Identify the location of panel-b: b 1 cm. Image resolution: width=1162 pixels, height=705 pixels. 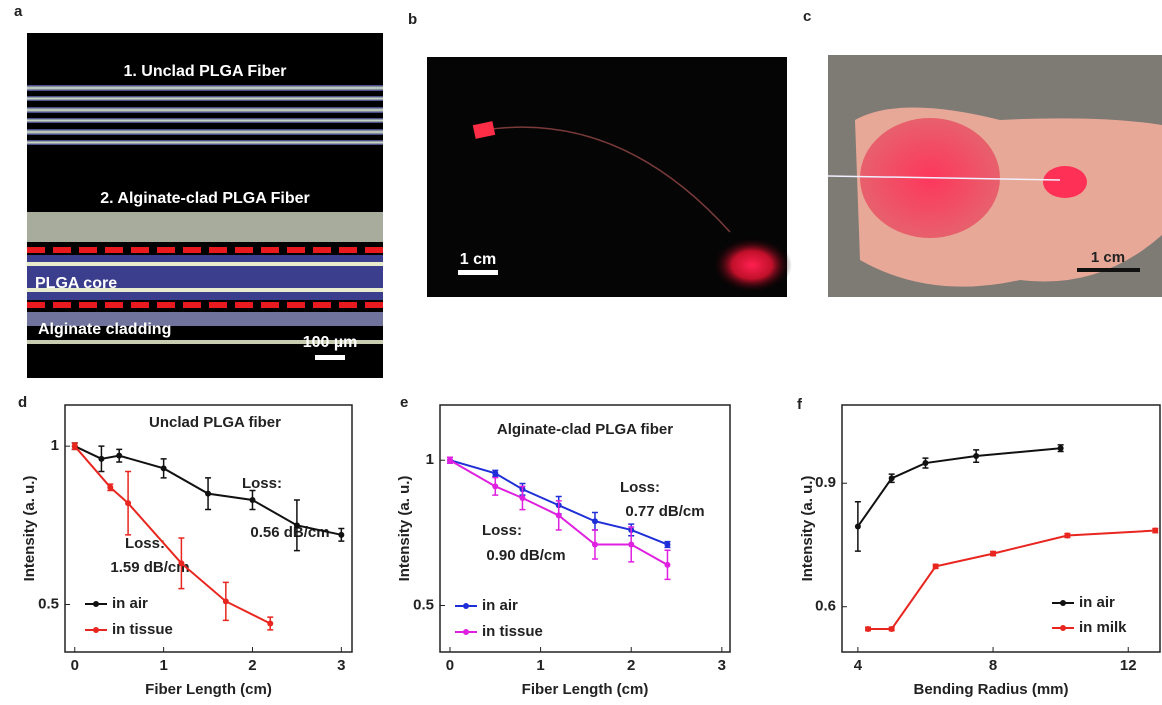
(600, 154).